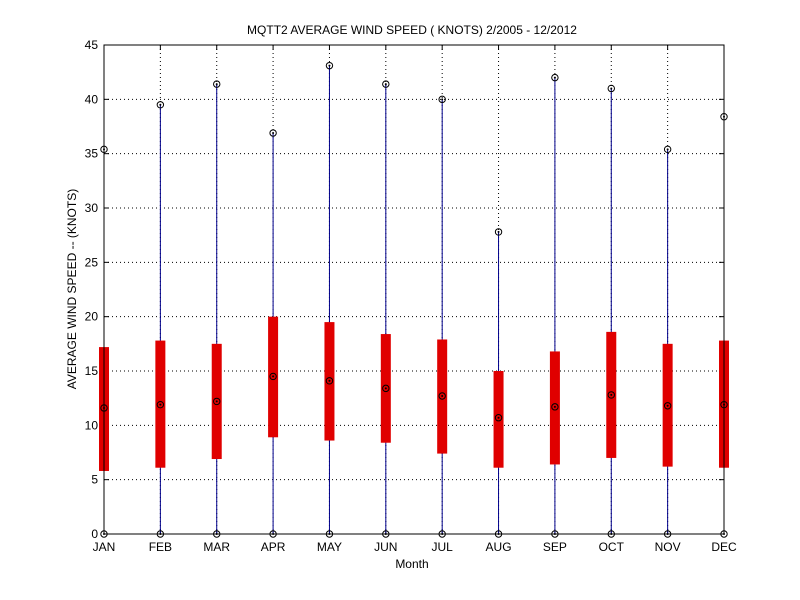  I want to click on x-tick-label: APR, so click(273, 547).